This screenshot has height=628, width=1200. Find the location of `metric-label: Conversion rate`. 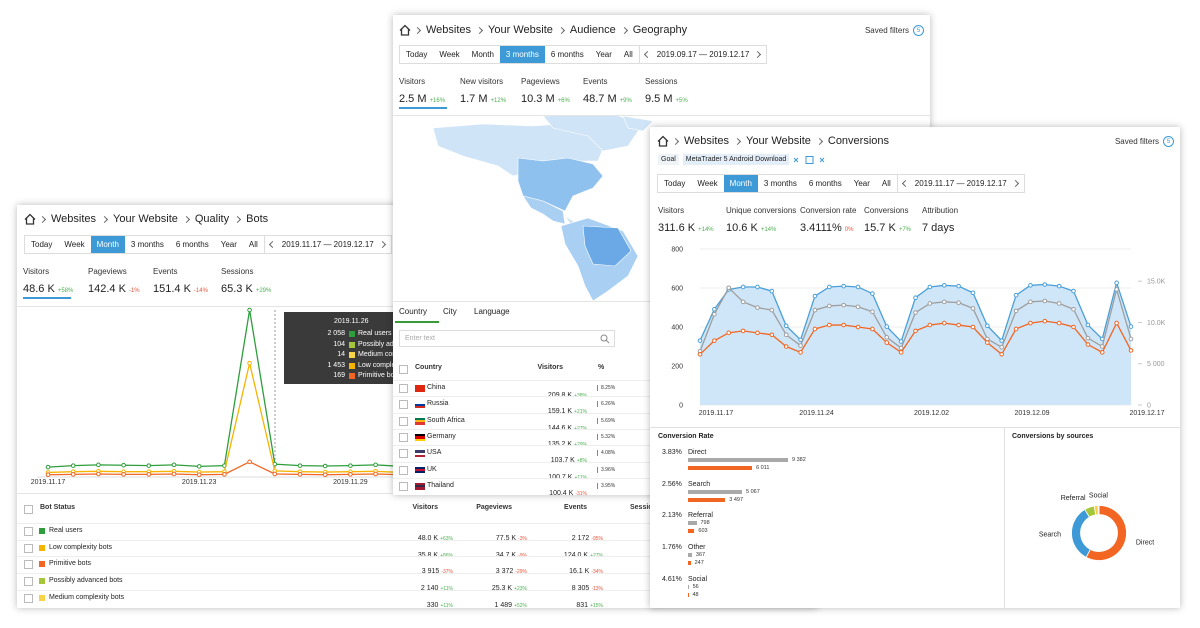

metric-label: Conversion rate is located at coordinates (828, 210).